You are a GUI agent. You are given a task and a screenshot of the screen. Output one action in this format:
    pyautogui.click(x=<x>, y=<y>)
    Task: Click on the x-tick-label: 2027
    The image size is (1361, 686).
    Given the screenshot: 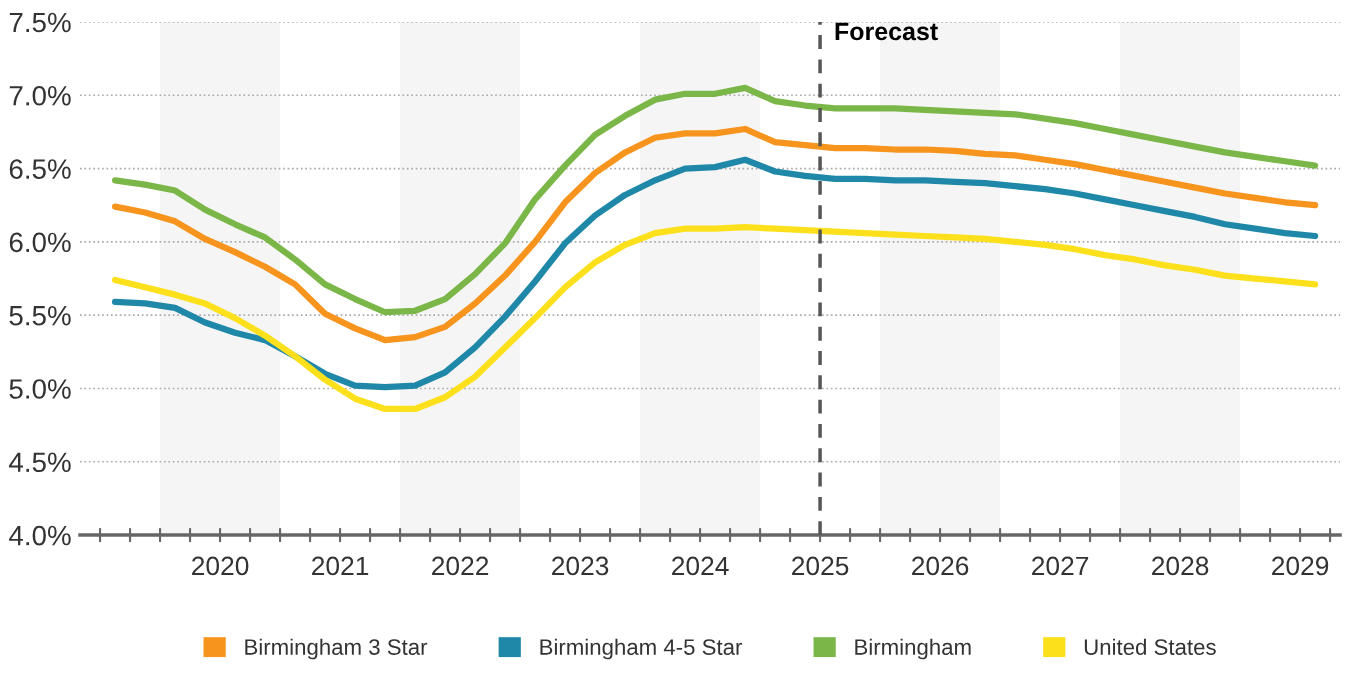 What is the action you would take?
    pyautogui.click(x=1060, y=566)
    